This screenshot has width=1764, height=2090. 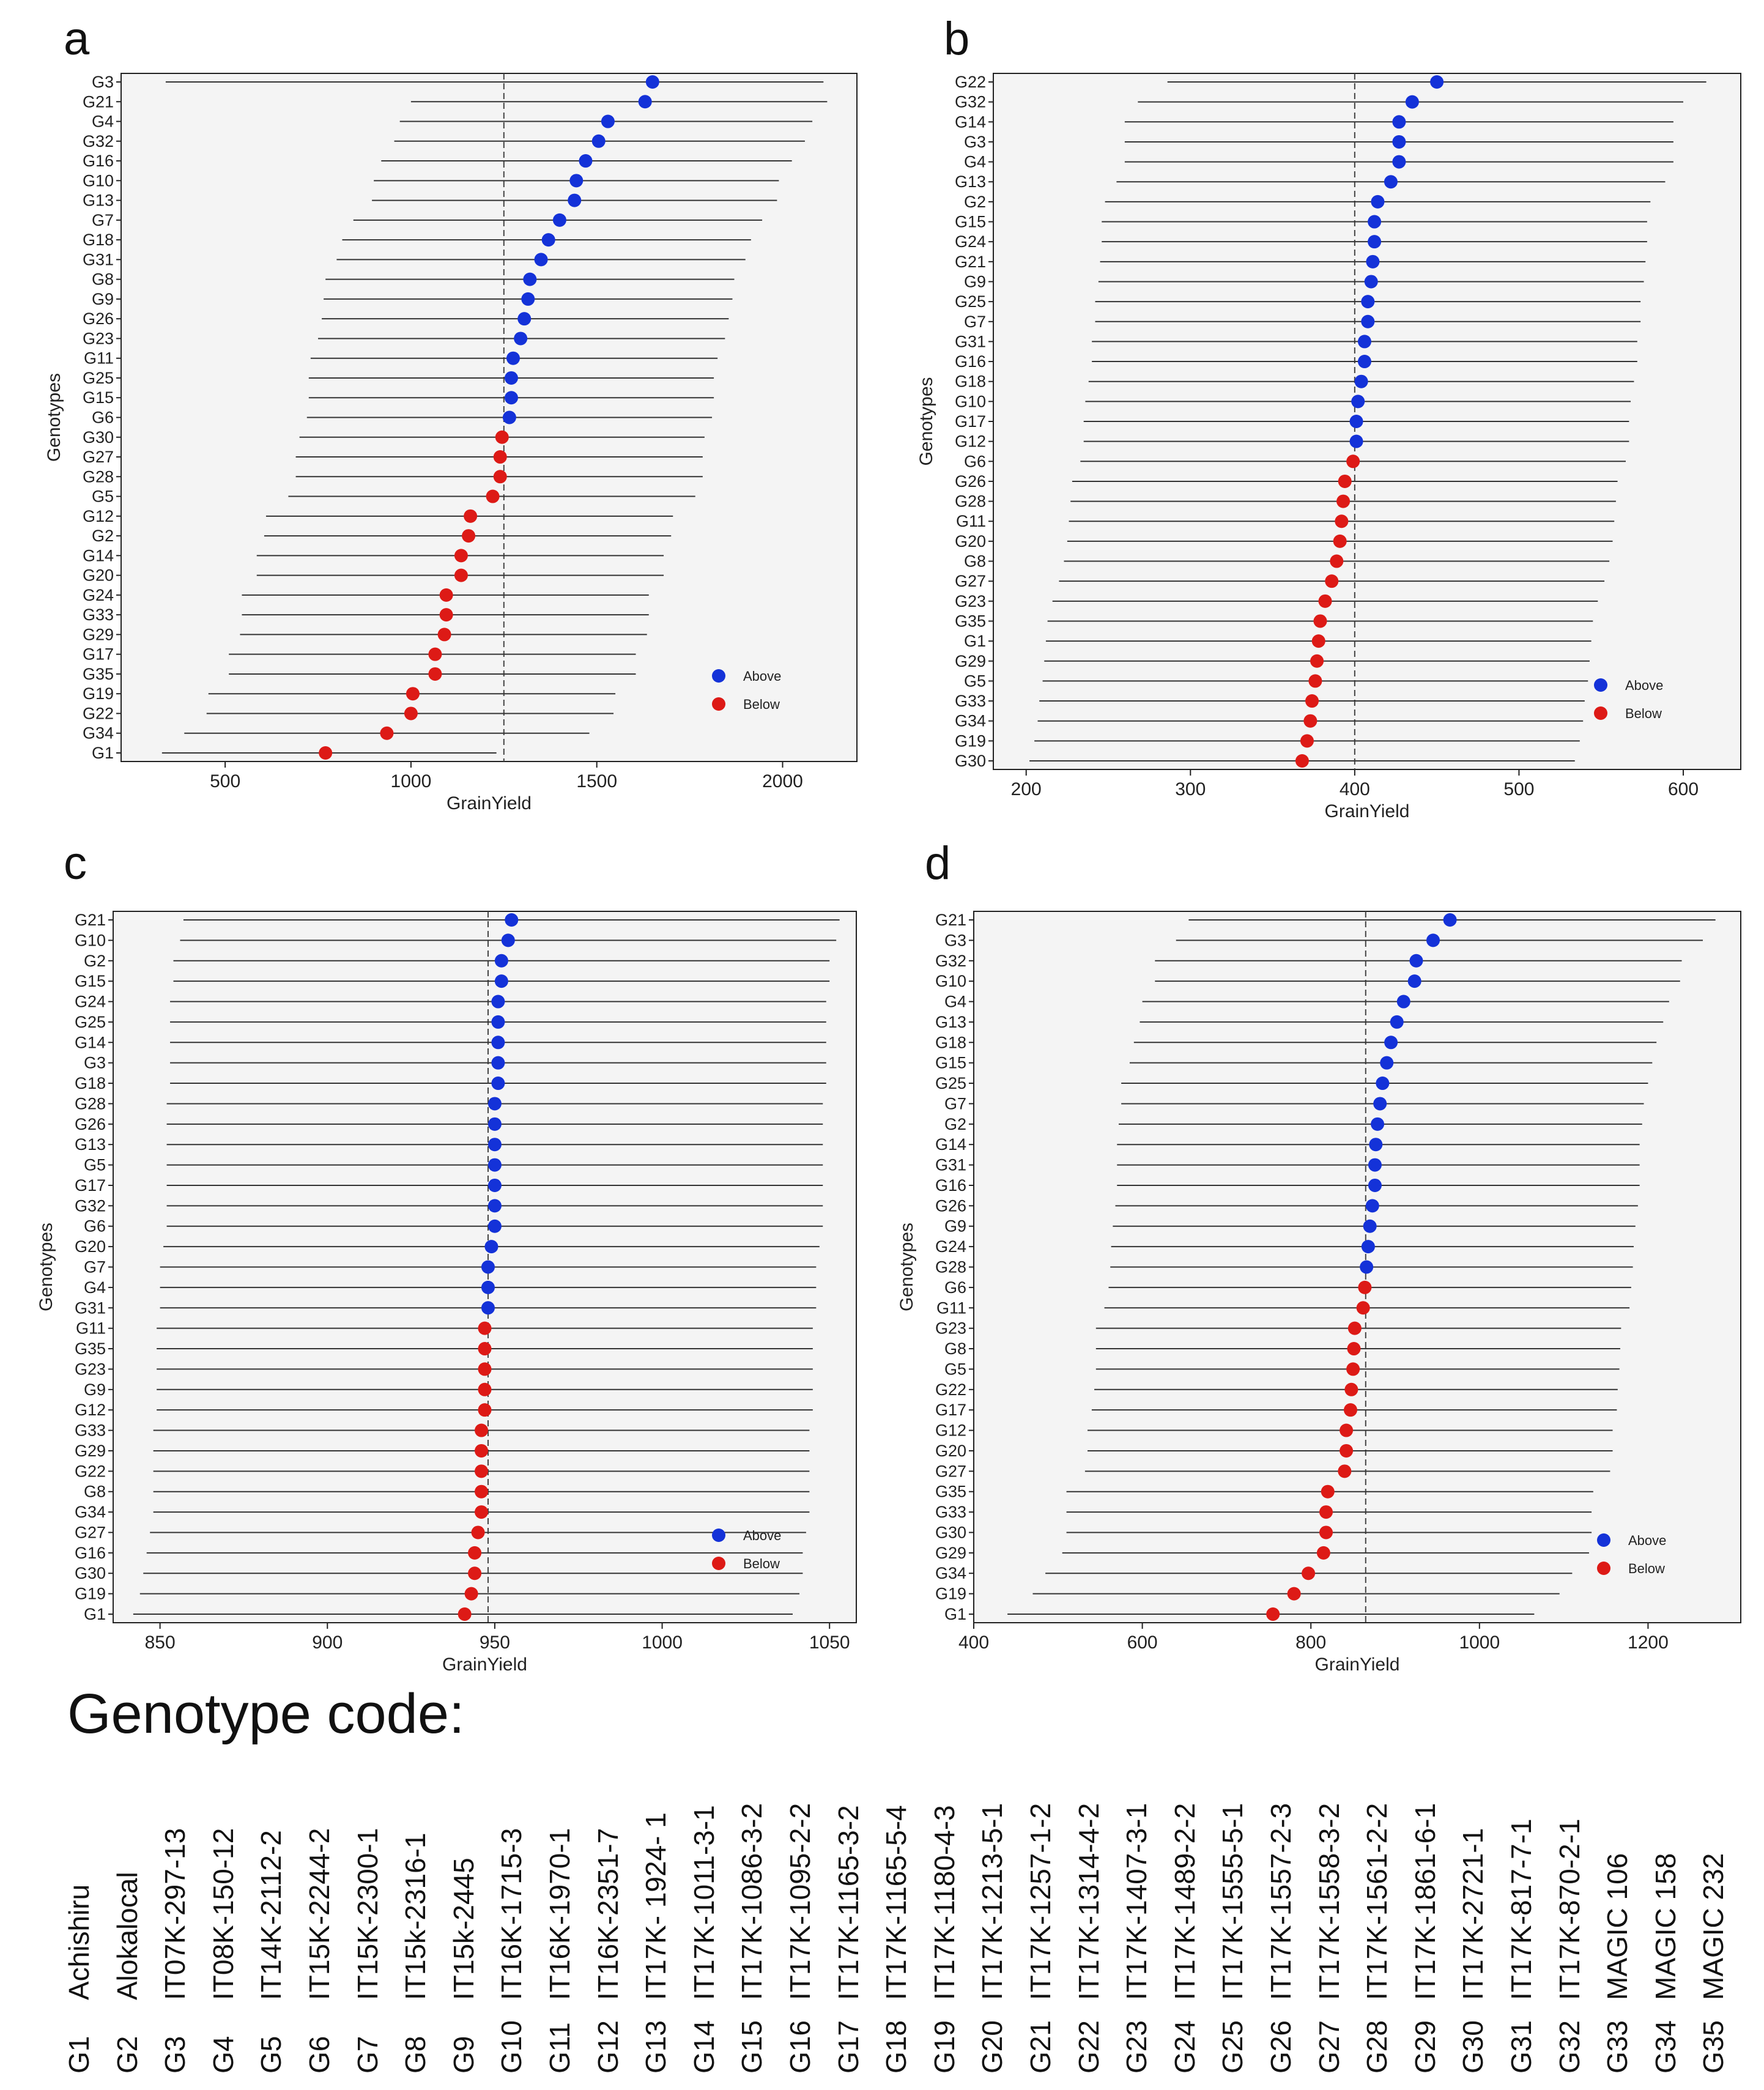 I want to click on genotype-code-entry: G2 Alokalocal, so click(x=127, y=1972).